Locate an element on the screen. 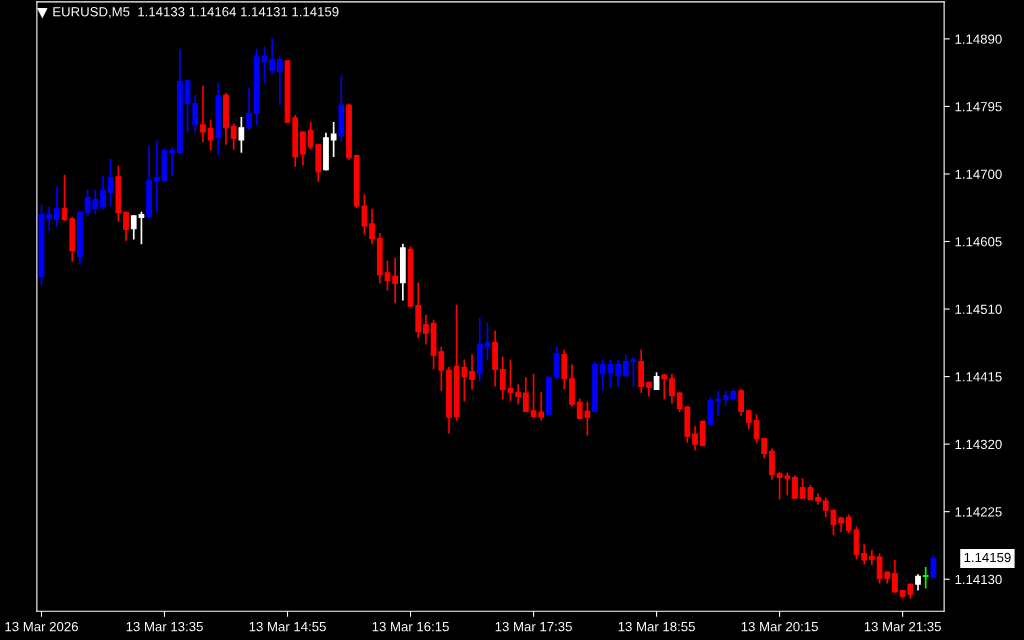  y-tick-label: 1.14890 is located at coordinates (978, 39).